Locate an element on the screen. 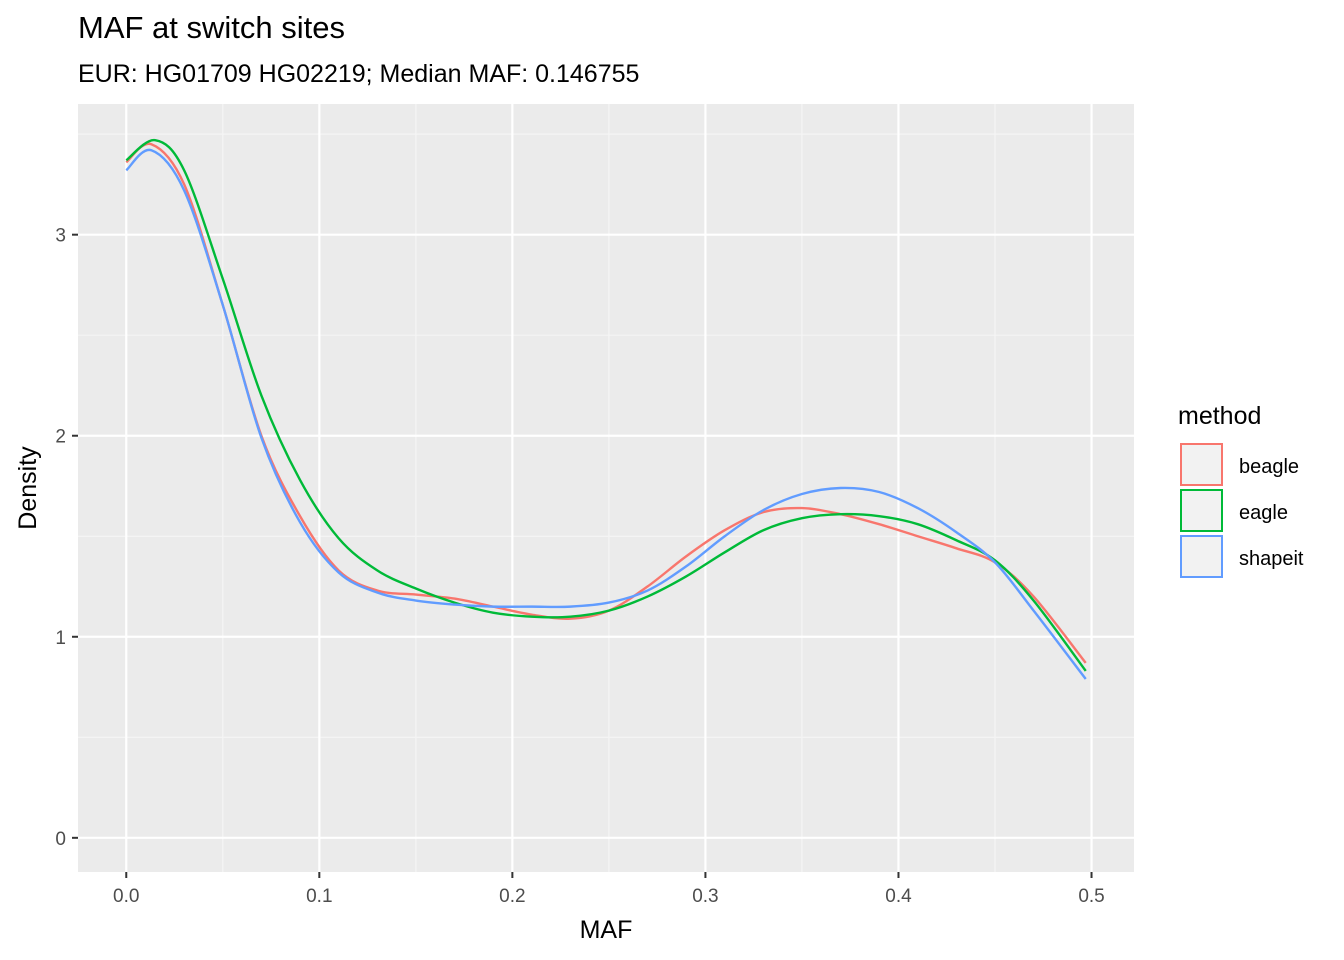 The image size is (1344, 960). x-tick-label: 0.0 is located at coordinates (126, 896).